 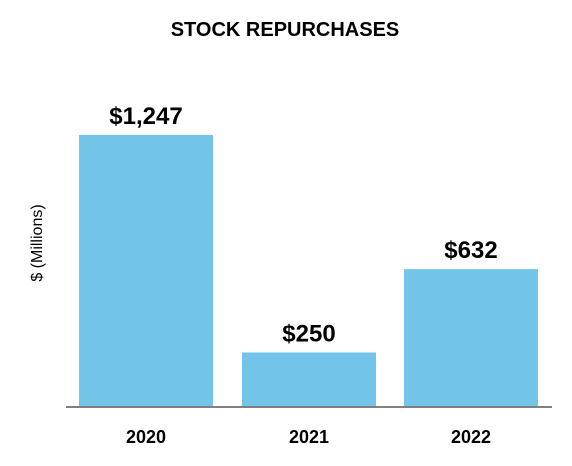 I want to click on x-tick-label-2020: 2020, so click(x=146, y=437).